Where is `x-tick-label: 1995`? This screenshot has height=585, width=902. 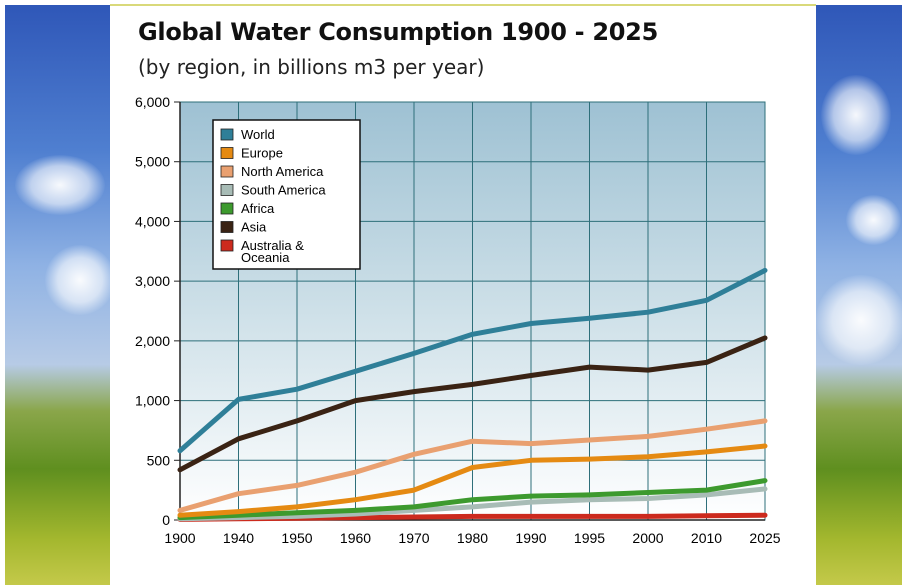 x-tick-label: 1995 is located at coordinates (589, 538).